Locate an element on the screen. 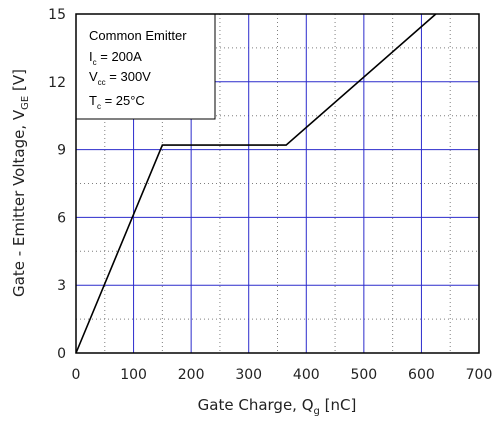 The width and height of the screenshot is (495, 421). x-tick-label: 500 is located at coordinates (363, 375).